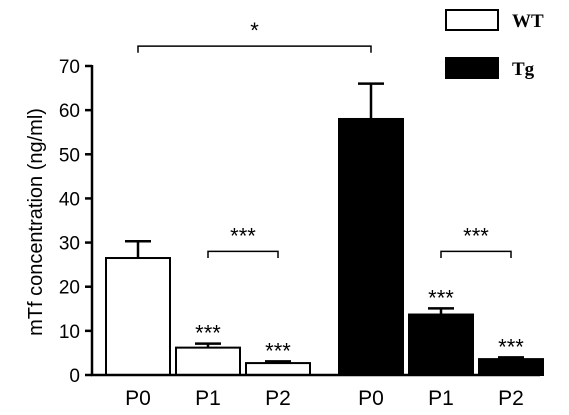  Describe the element at coordinates (208, 361) in the screenshot. I see `bar-wt-p1` at that location.